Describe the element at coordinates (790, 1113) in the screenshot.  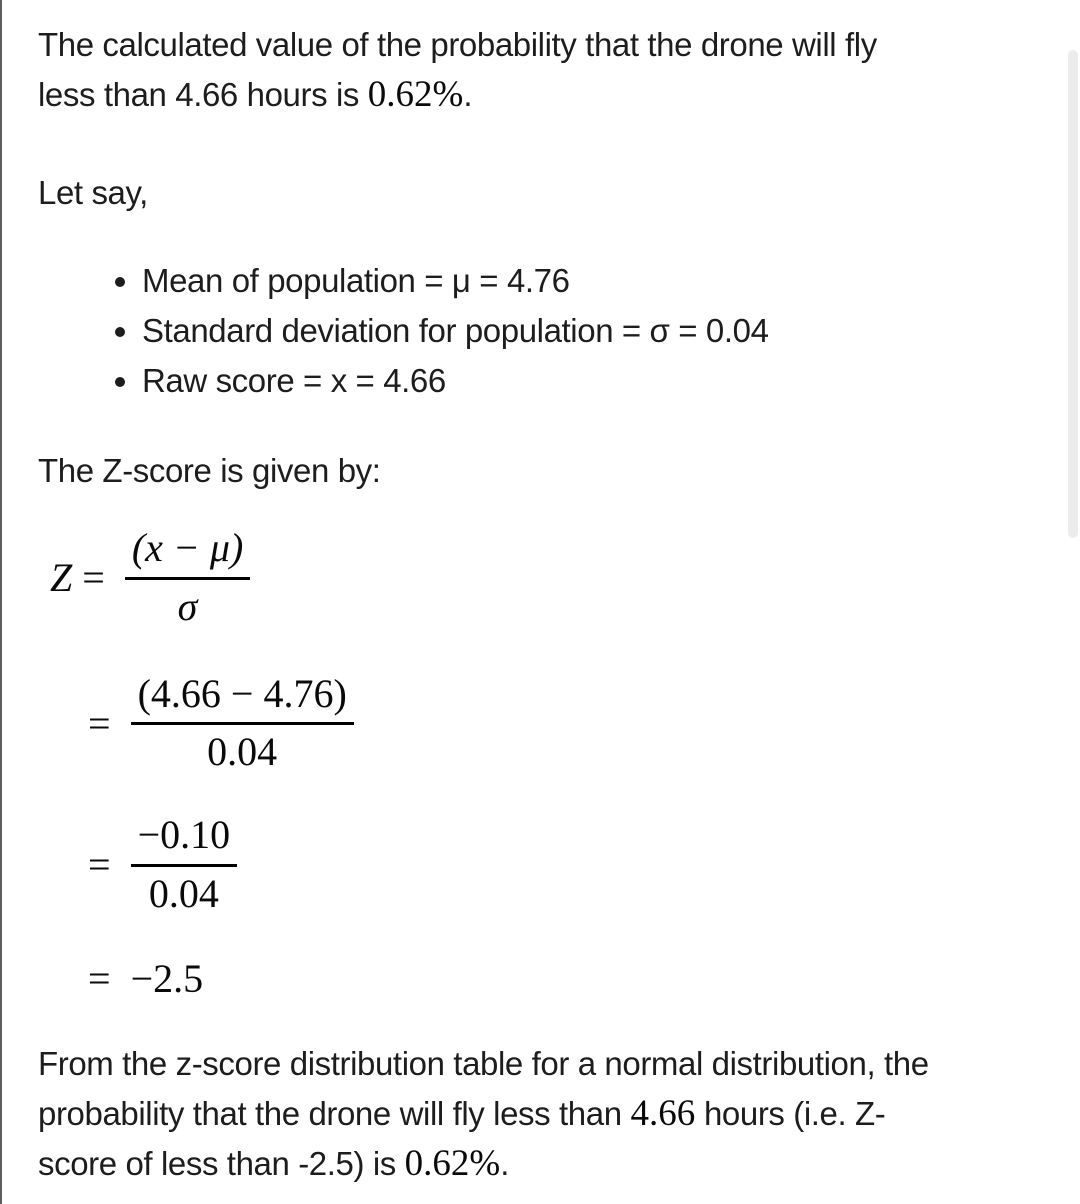
I see `conclusion-line-2-tail: hours (i.e. Z-` at that location.